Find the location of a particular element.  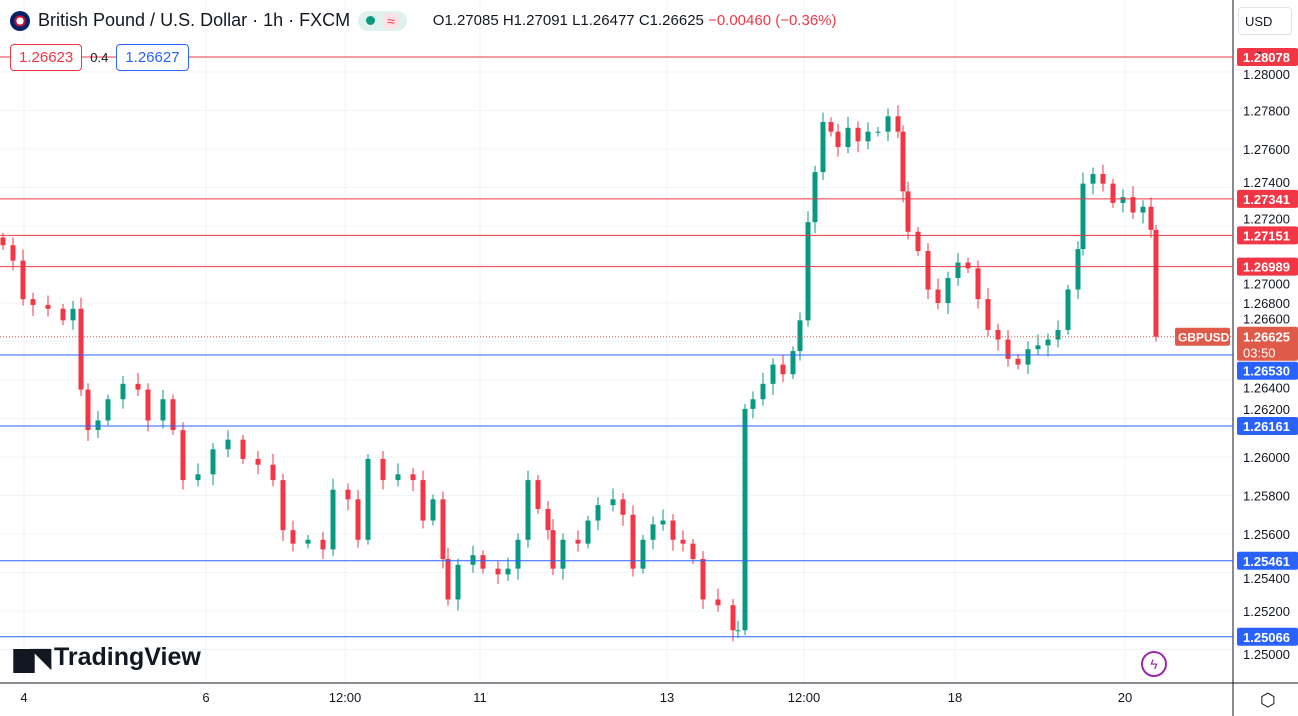

price-tick-label: 1.27000 is located at coordinates (1266, 284).